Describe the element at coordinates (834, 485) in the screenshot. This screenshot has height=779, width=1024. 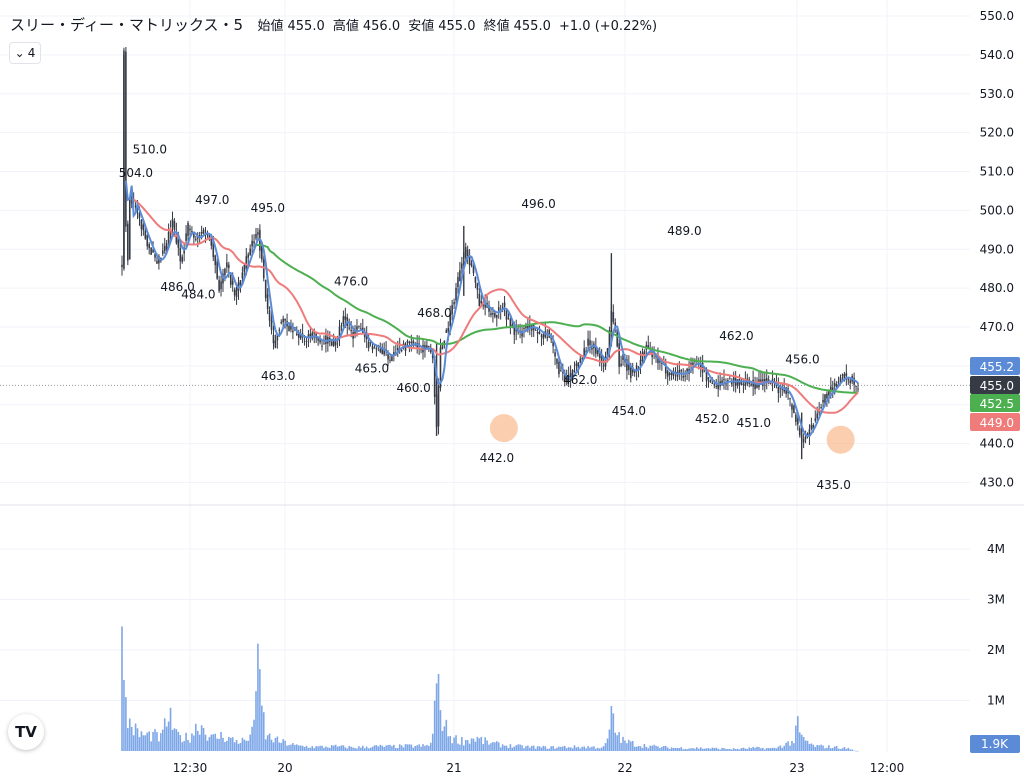
I see `price-annotation-label: 435.0` at that location.